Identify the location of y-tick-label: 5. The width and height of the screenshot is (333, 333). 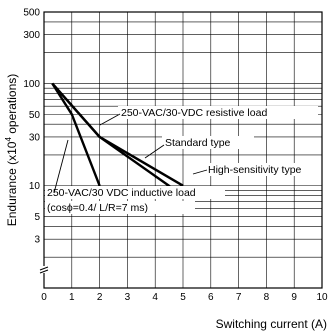
(37, 217).